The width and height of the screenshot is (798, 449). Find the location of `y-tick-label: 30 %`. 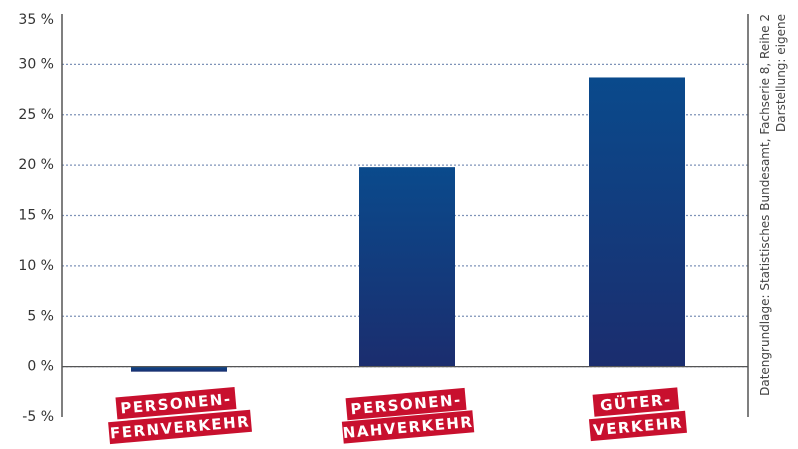

y-tick-label: 30 % is located at coordinates (36, 64).